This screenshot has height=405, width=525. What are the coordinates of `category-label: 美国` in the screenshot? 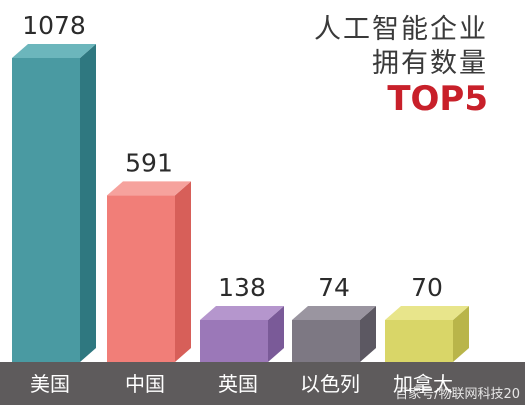 It's located at (50, 384).